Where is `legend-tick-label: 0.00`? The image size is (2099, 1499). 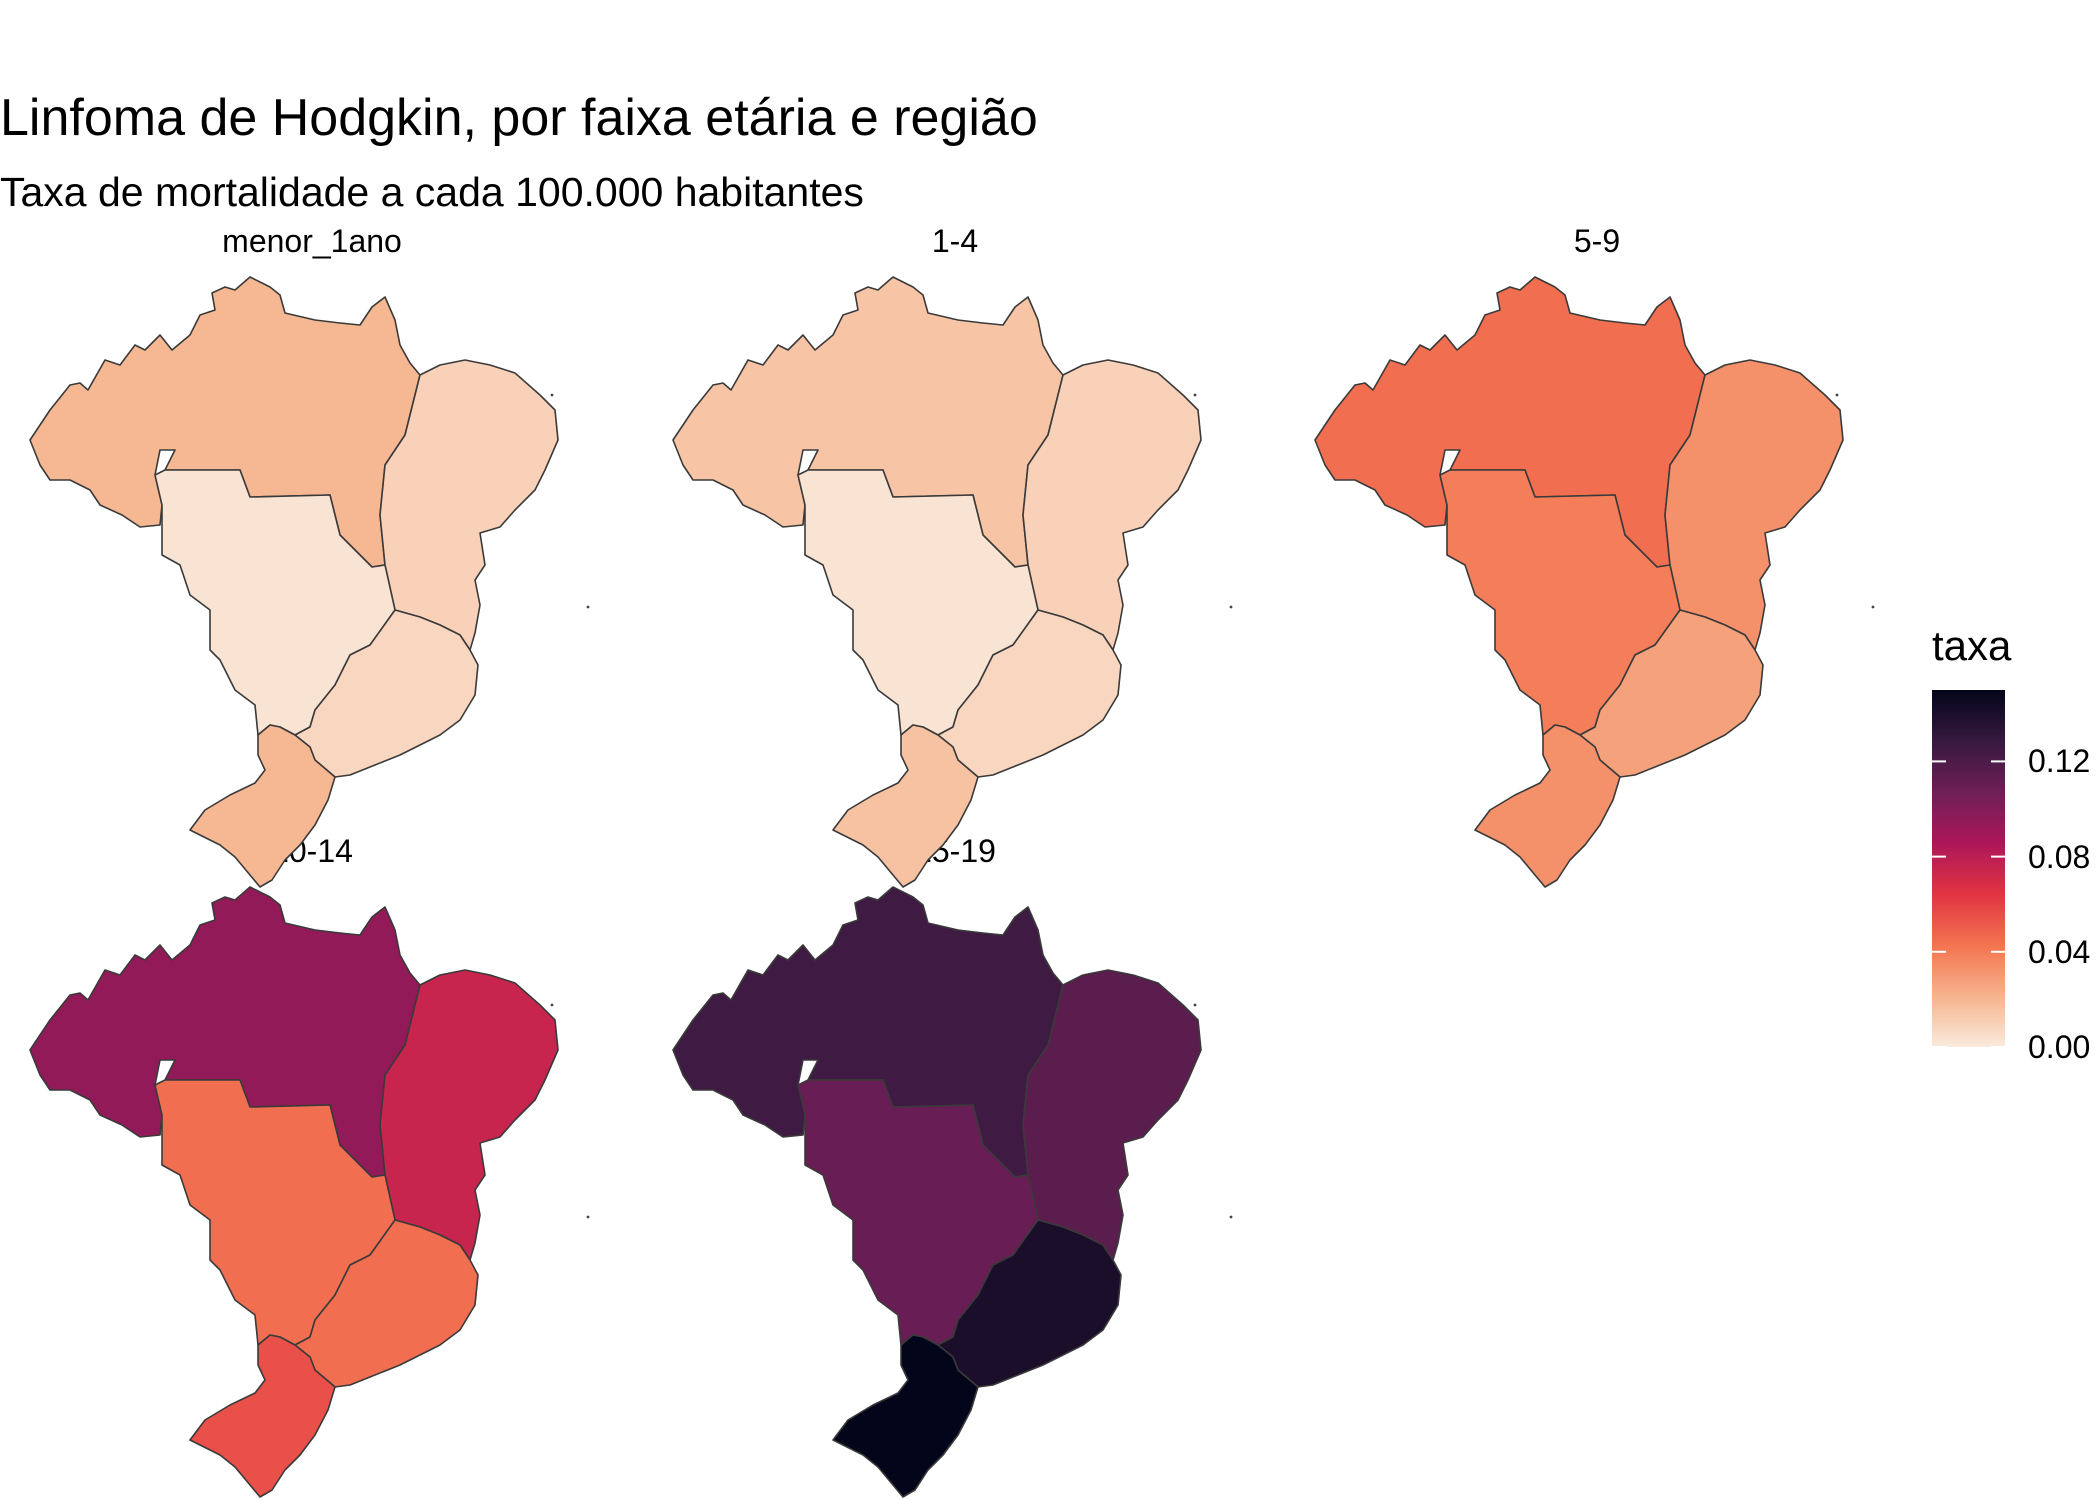
legend-tick-label: 0.00 is located at coordinates (2059, 1047).